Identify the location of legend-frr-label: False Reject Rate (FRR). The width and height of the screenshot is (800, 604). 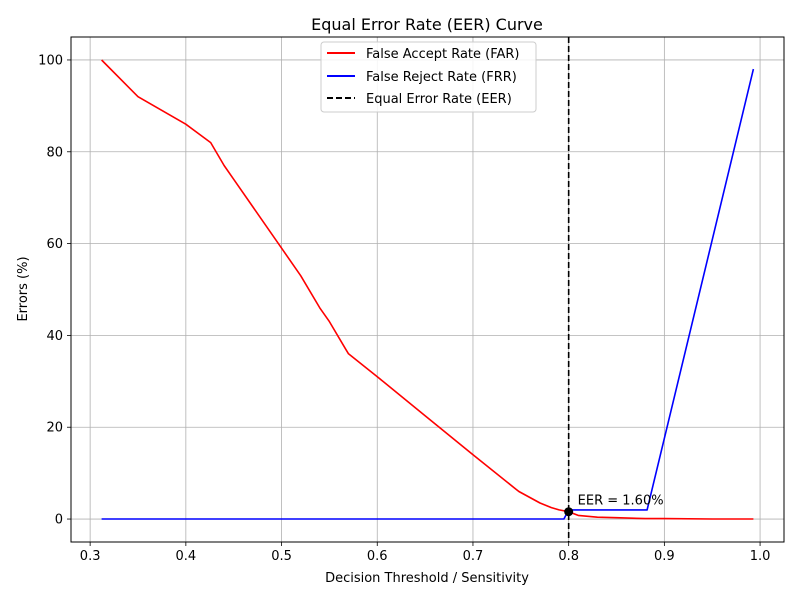
(441, 77).